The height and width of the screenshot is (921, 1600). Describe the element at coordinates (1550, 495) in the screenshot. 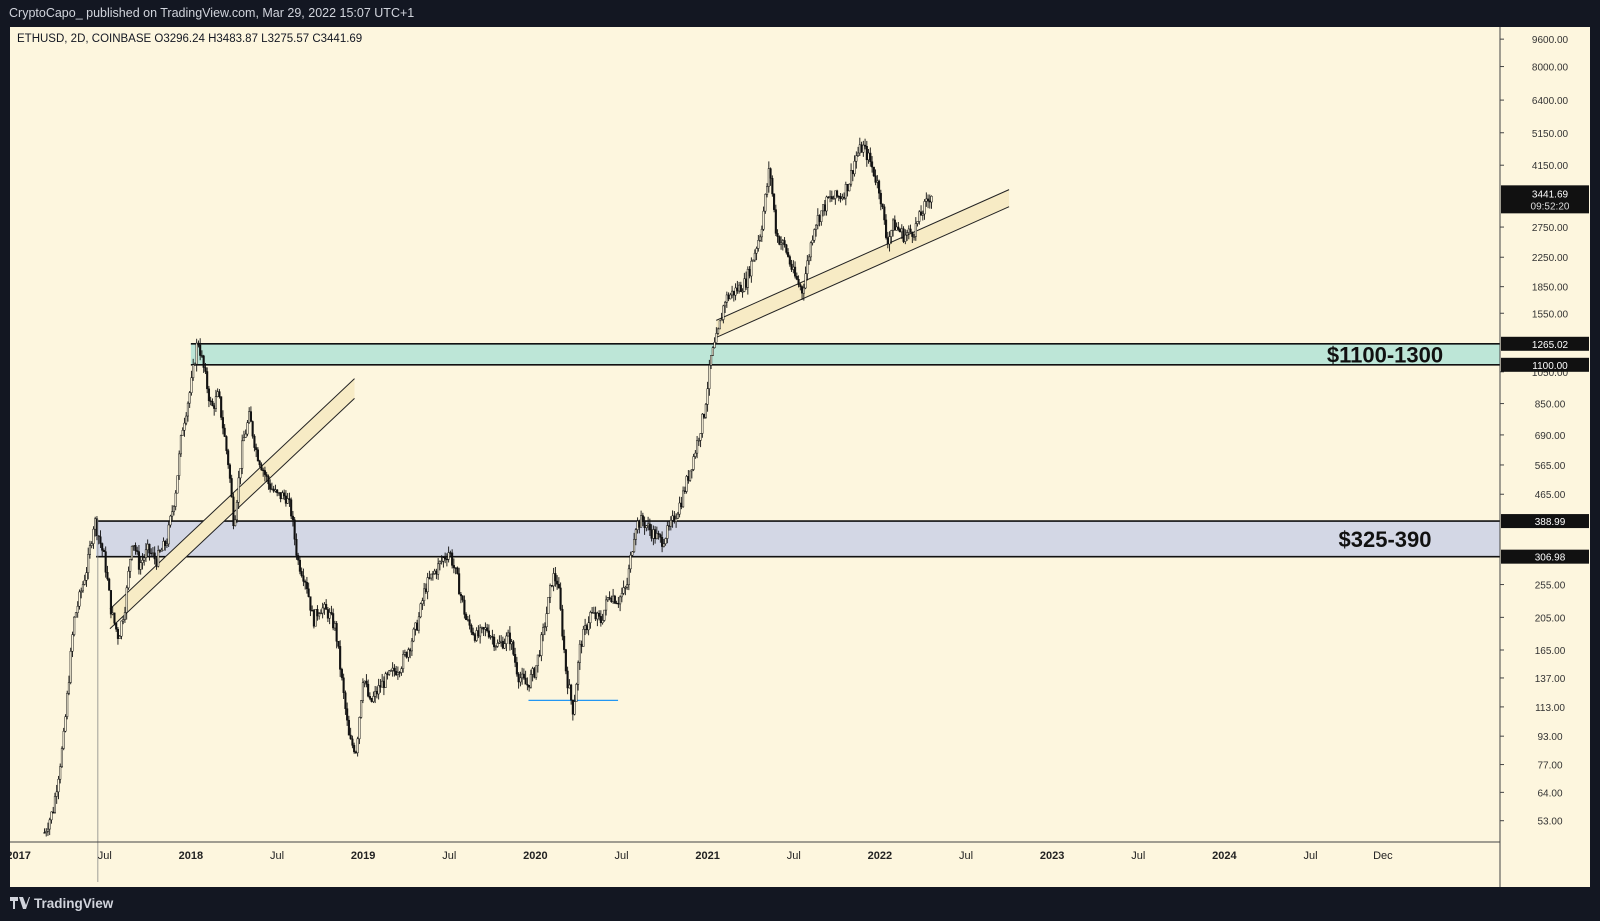

I see `y-tick-label: 465.00` at that location.